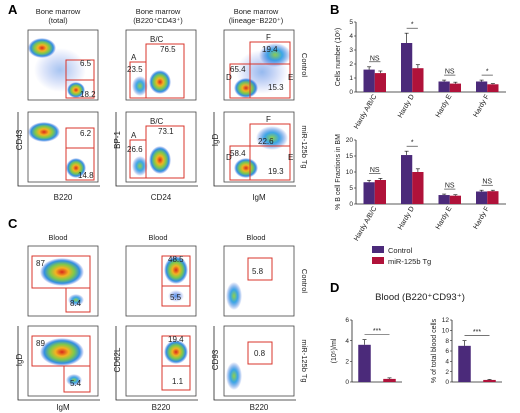 This screenshot has height=413, width=520. Describe the element at coordinates (161, 281) in the screenshot. I see `facs-plot: 48.5 5.5` at that location.